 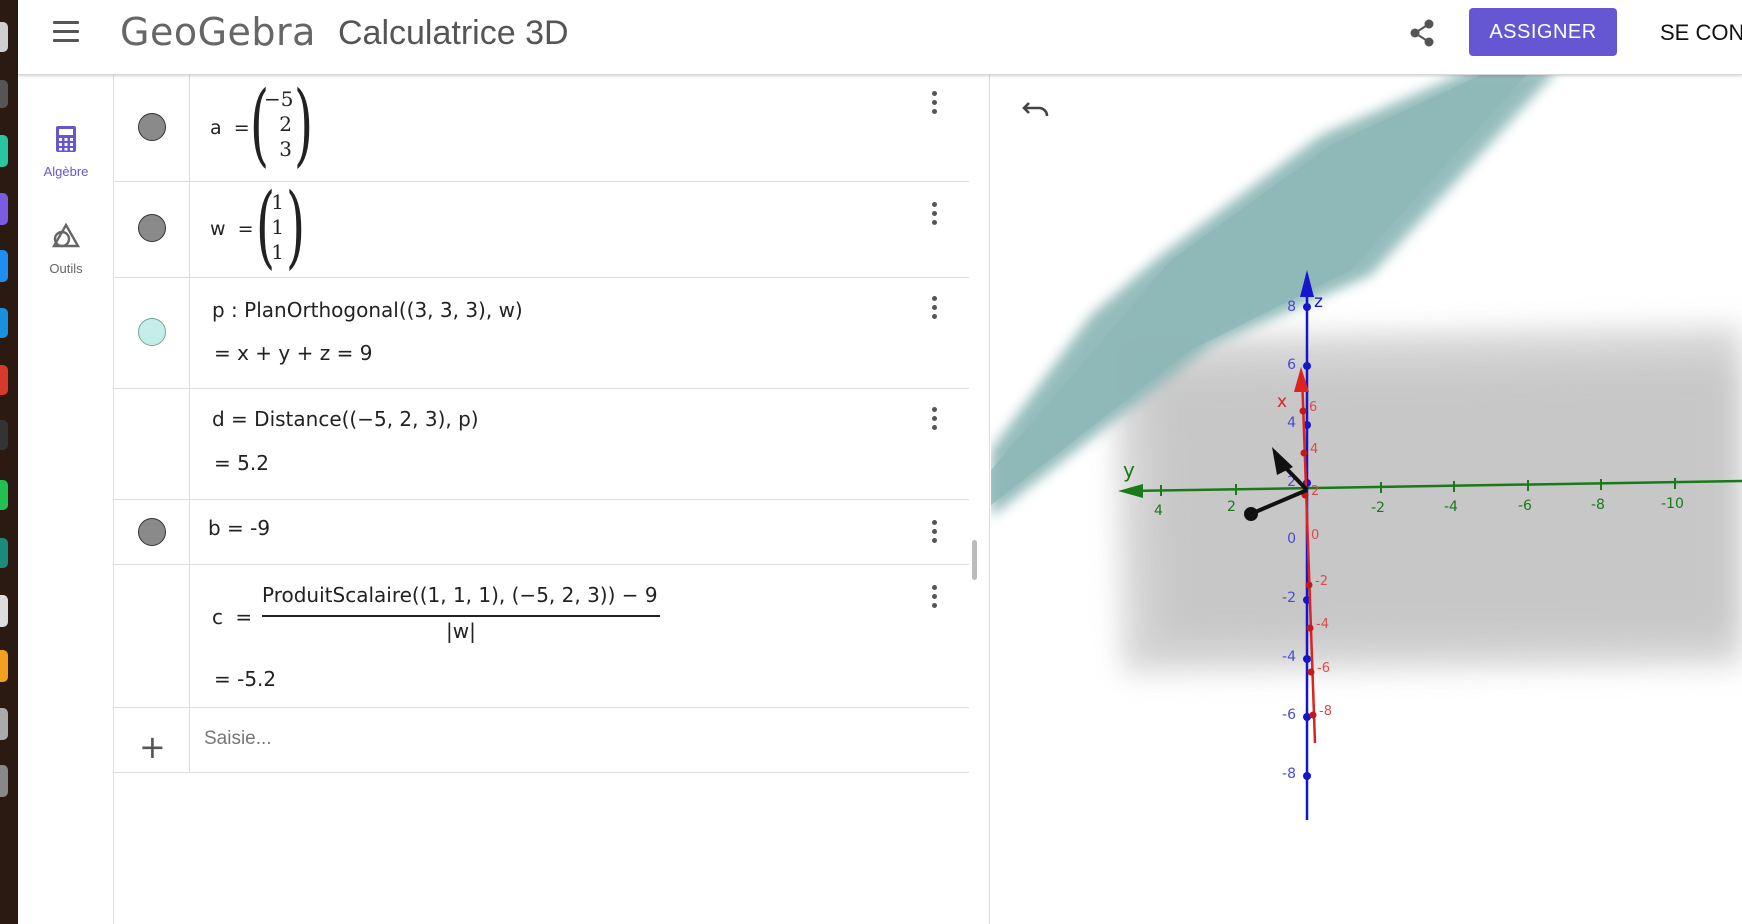 What do you see at coordinates (217, 617) in the screenshot?
I see `object-name: c` at bounding box center [217, 617].